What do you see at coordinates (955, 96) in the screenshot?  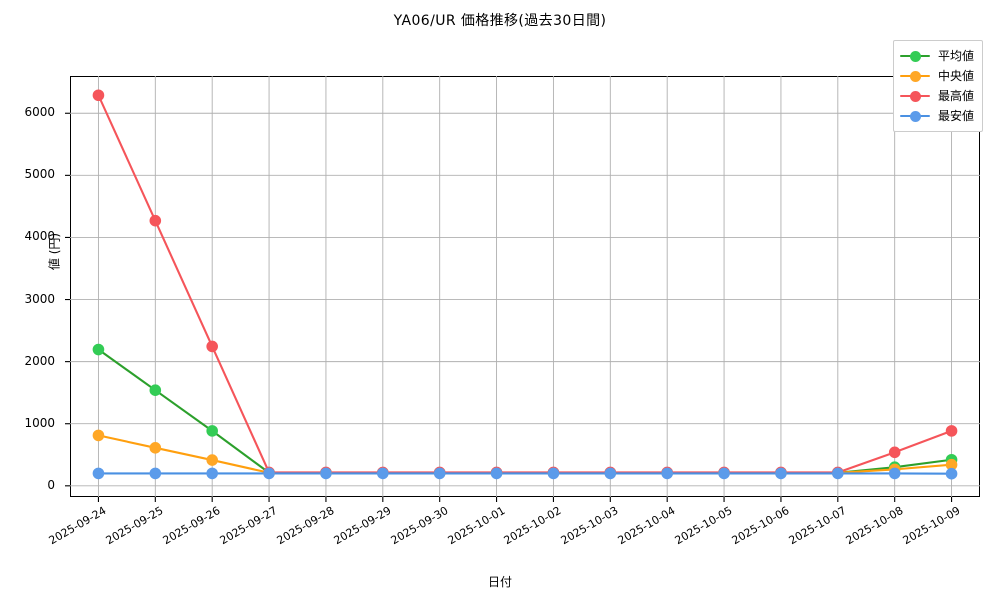 I see `legend-label: 最高値` at bounding box center [955, 96].